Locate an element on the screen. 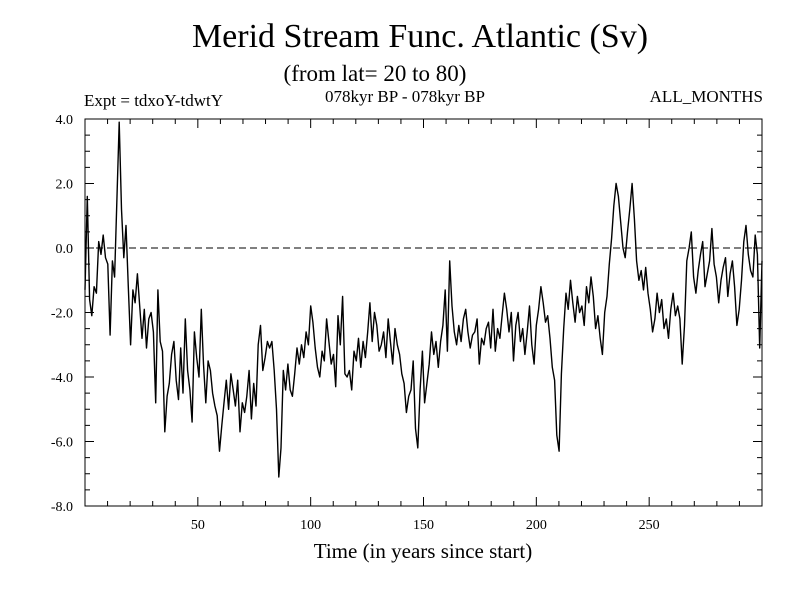  chart-subtitle: (from lat= 20 to 80) is located at coordinates (375, 73).